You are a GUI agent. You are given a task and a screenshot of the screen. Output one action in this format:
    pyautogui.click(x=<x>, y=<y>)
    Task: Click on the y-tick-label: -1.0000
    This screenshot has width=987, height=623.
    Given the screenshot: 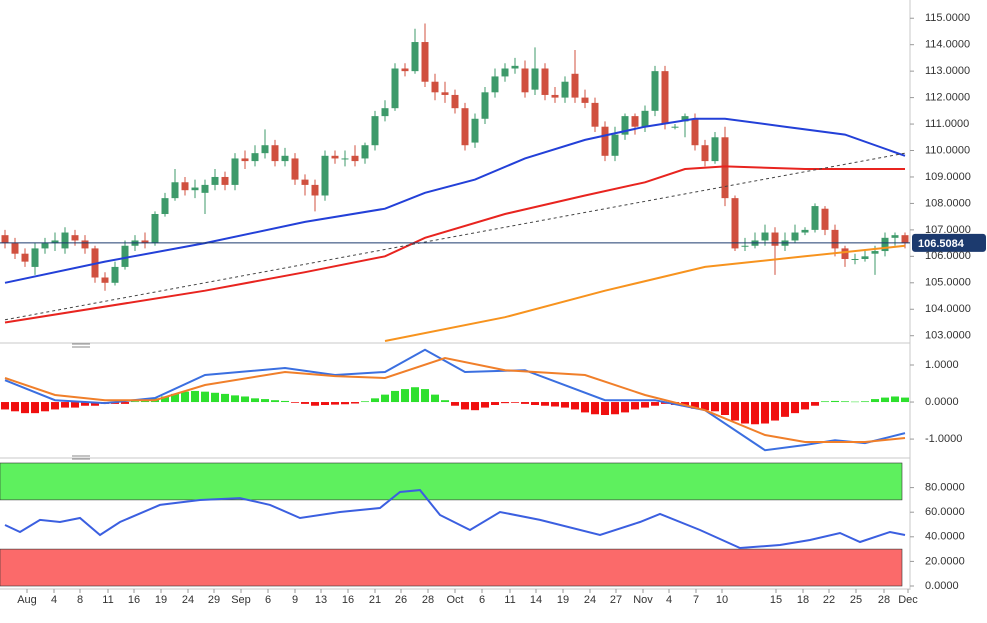 What is the action you would take?
    pyautogui.click(x=943, y=439)
    